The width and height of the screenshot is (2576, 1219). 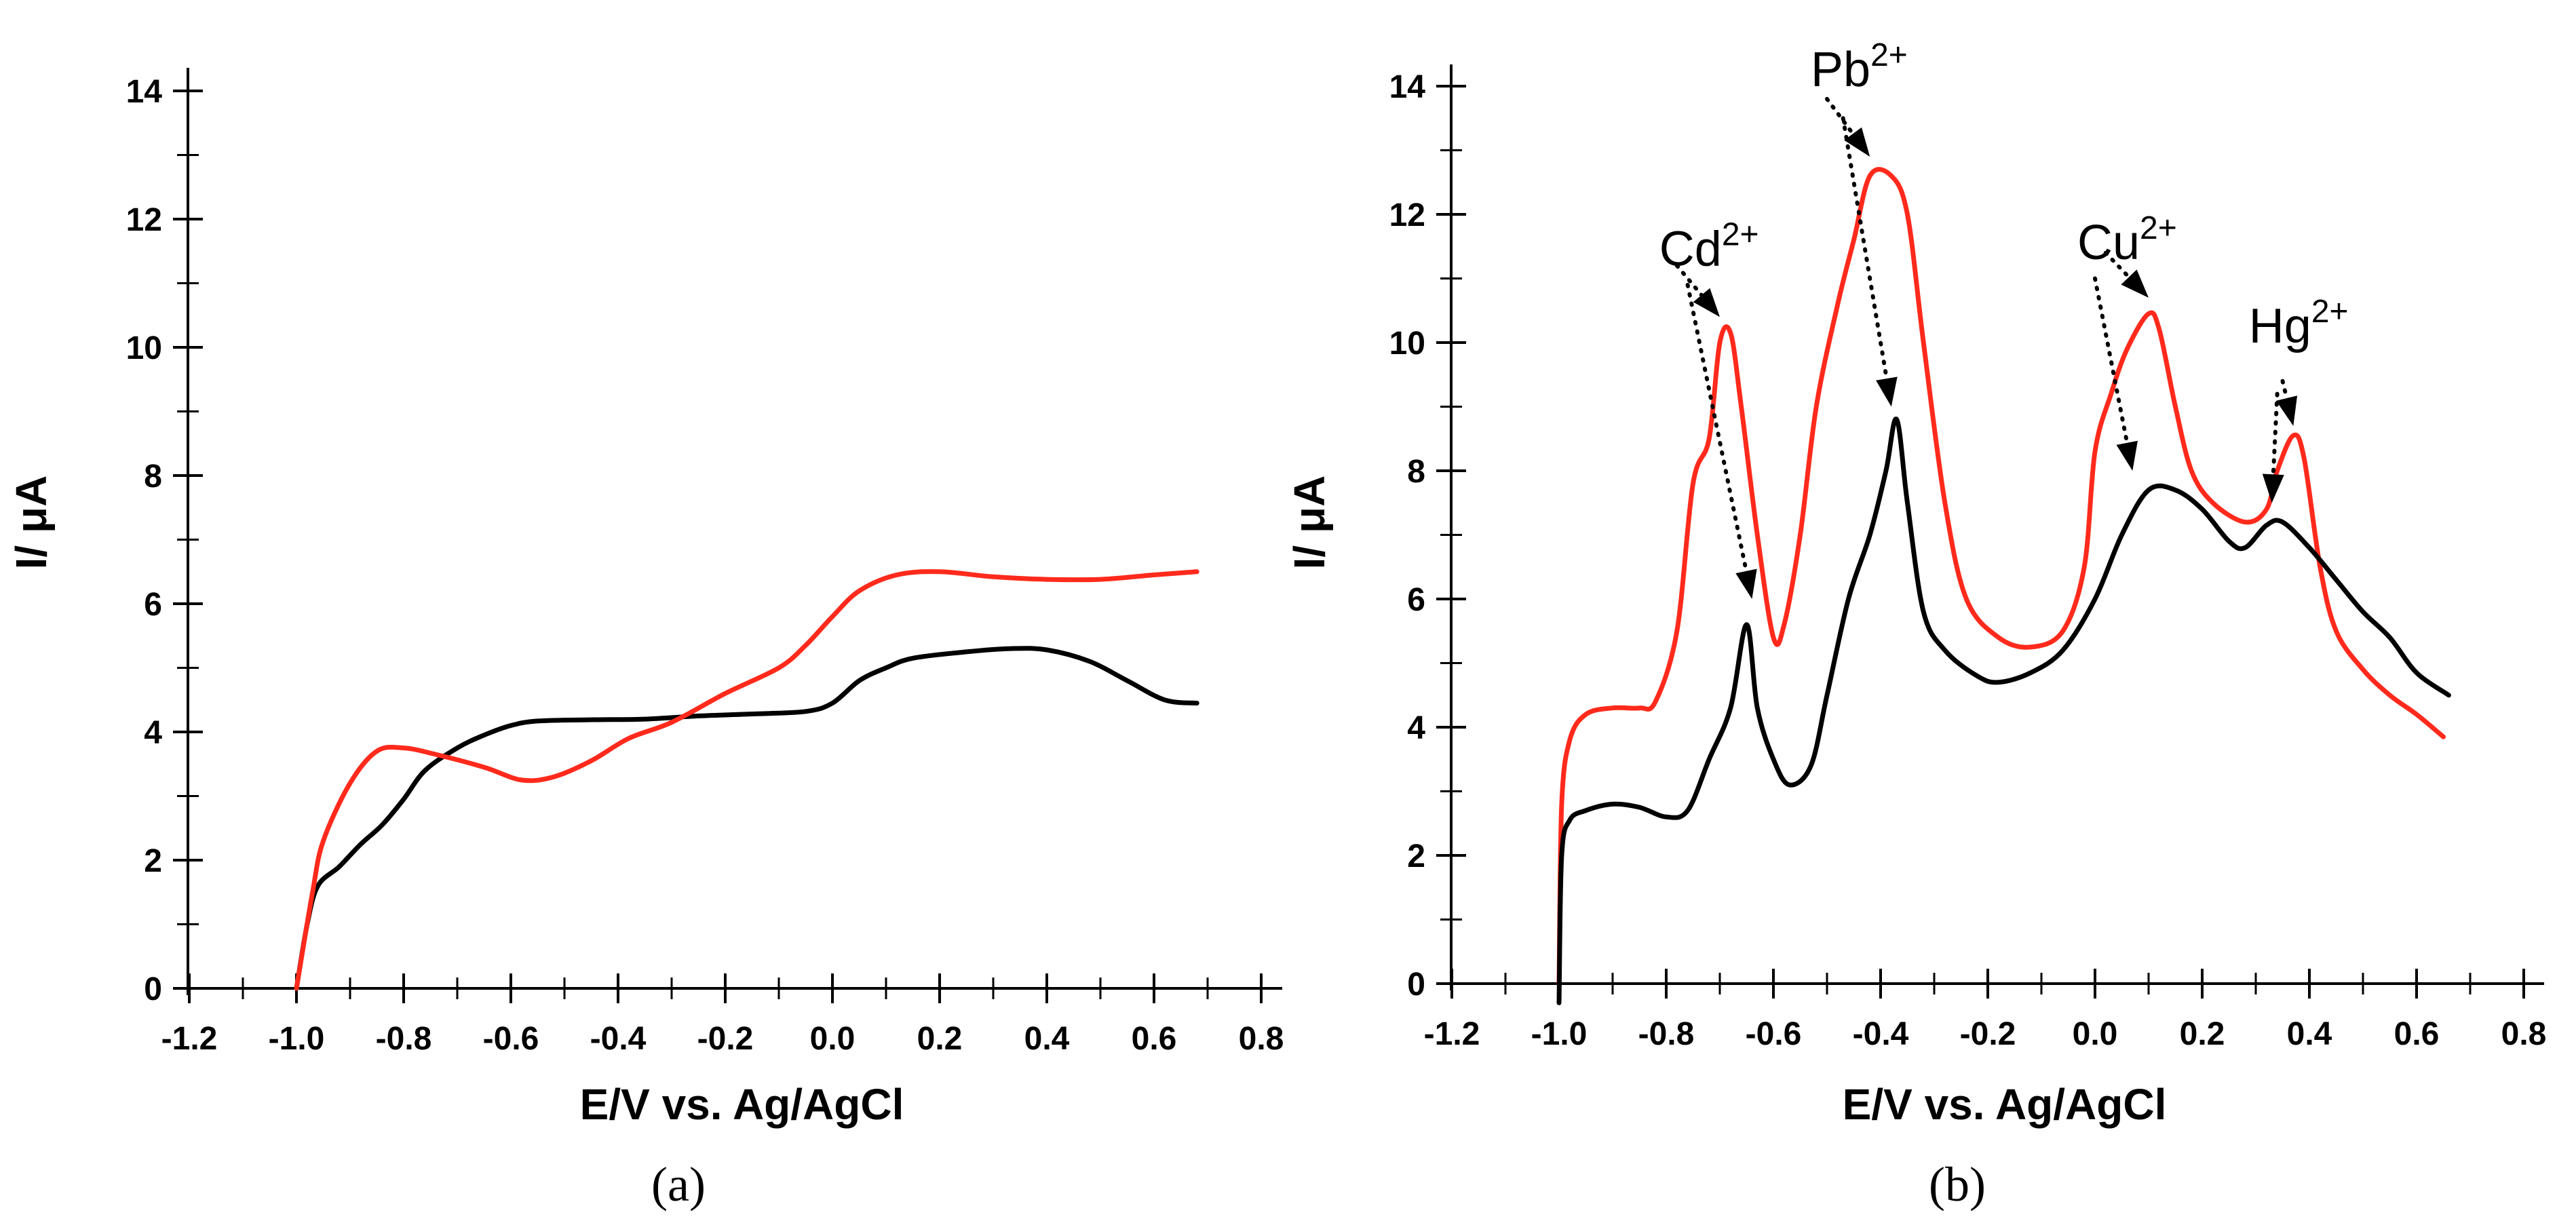 What do you see at coordinates (746, 818) in the screenshot?
I see `series-line-black` at bounding box center [746, 818].